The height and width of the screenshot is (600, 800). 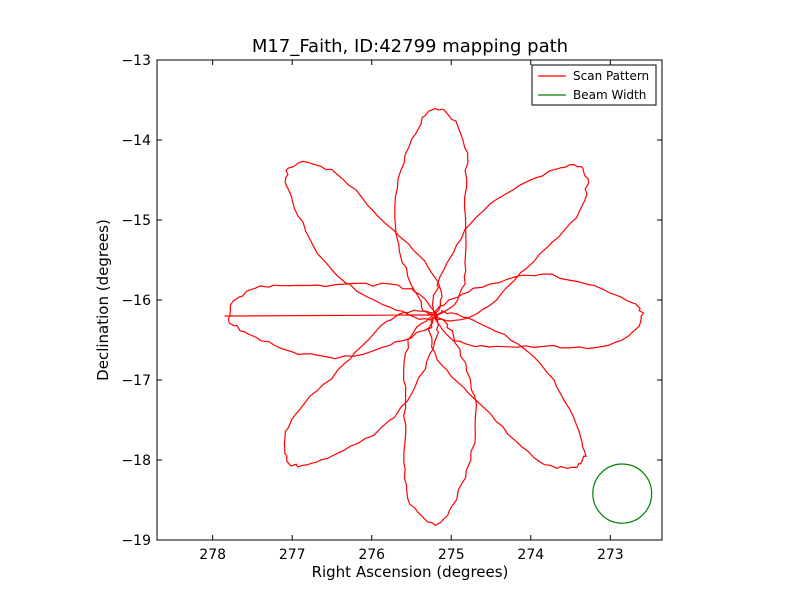 What do you see at coordinates (103, 300) in the screenshot?
I see `y-axis-label: Declination (degrees)` at bounding box center [103, 300].